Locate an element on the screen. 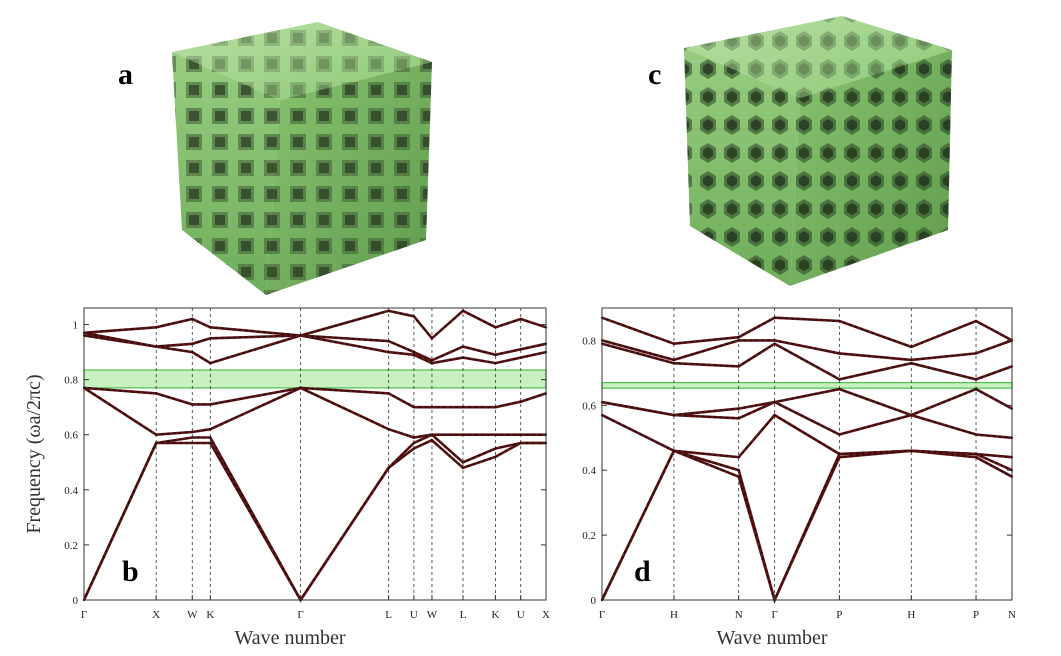 Image resolution: width=1061 pixels, height=656 pixels. x-tick-label: U is located at coordinates (414, 615).